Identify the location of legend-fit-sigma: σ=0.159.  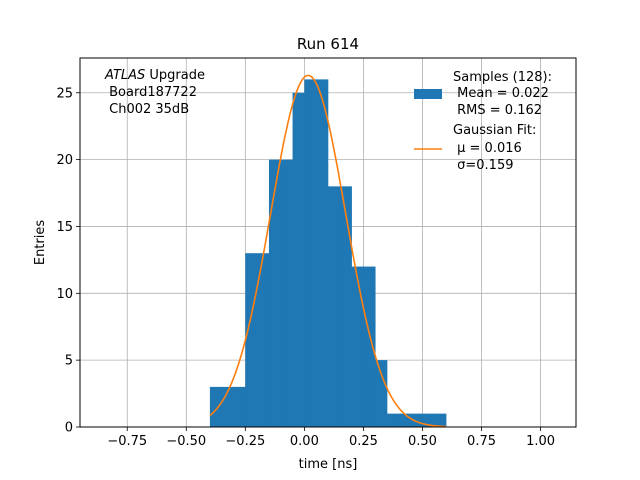
(483, 165).